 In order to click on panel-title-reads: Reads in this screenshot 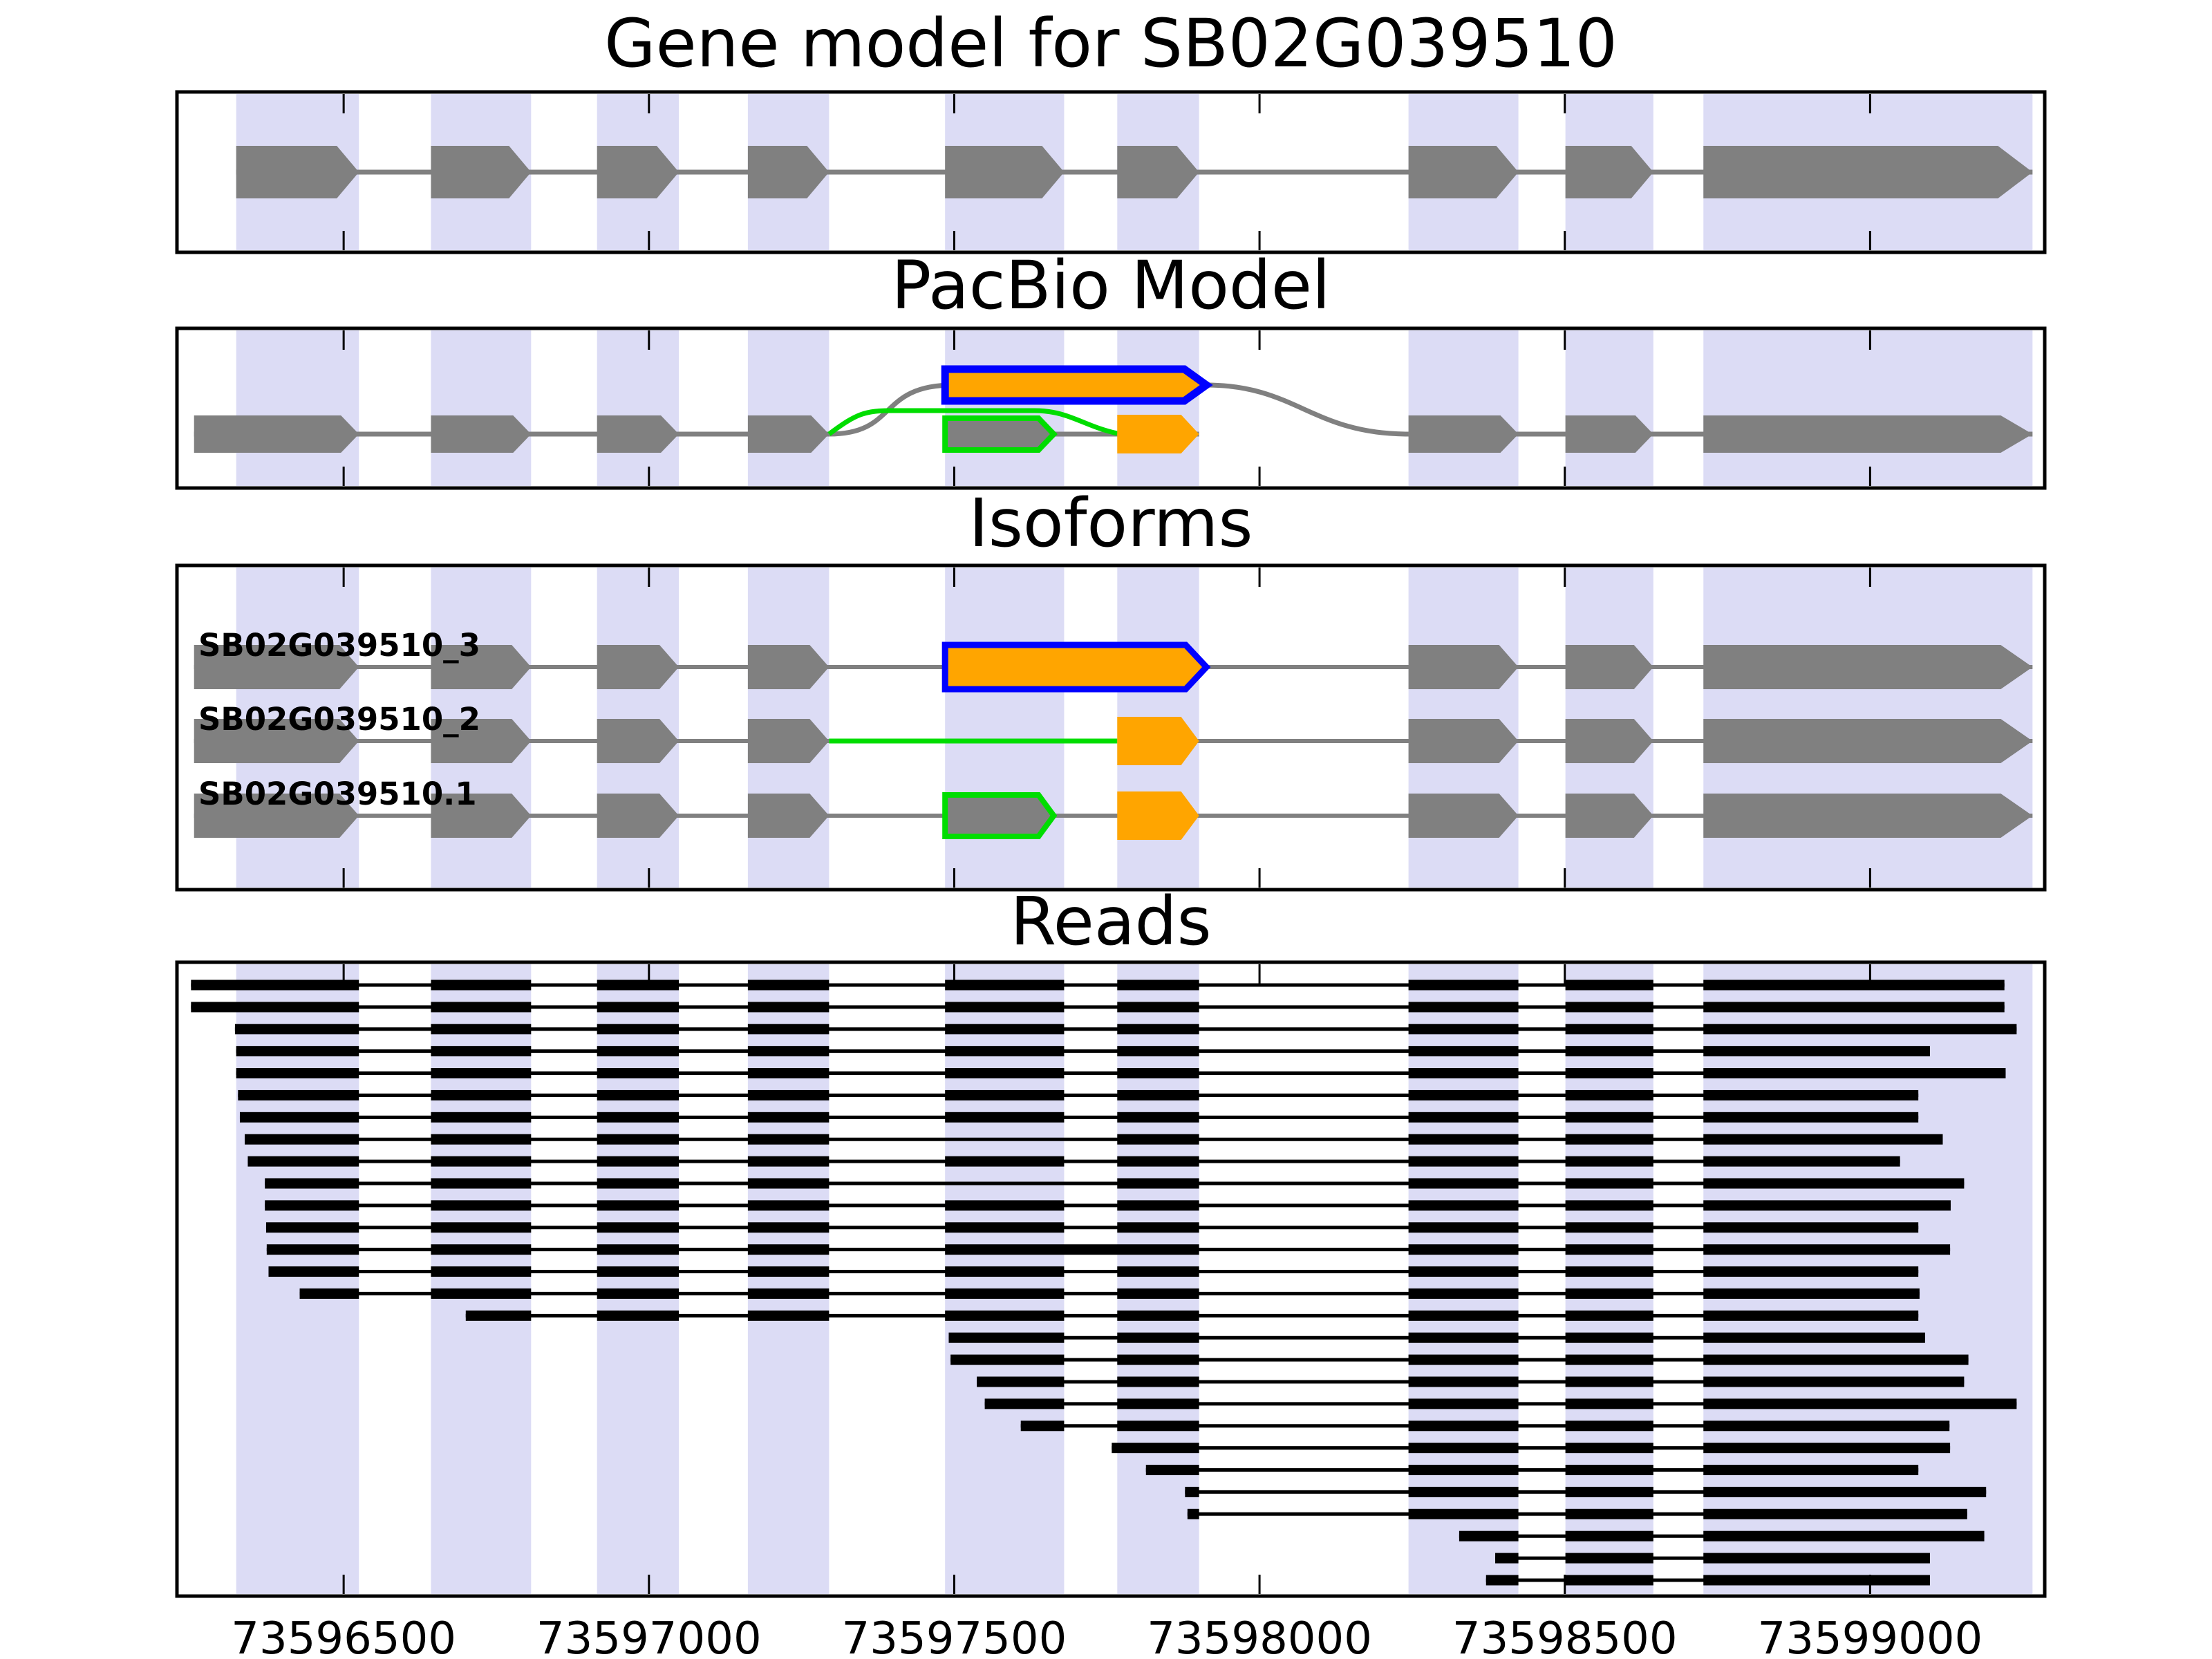, I will do `click(1111, 922)`.